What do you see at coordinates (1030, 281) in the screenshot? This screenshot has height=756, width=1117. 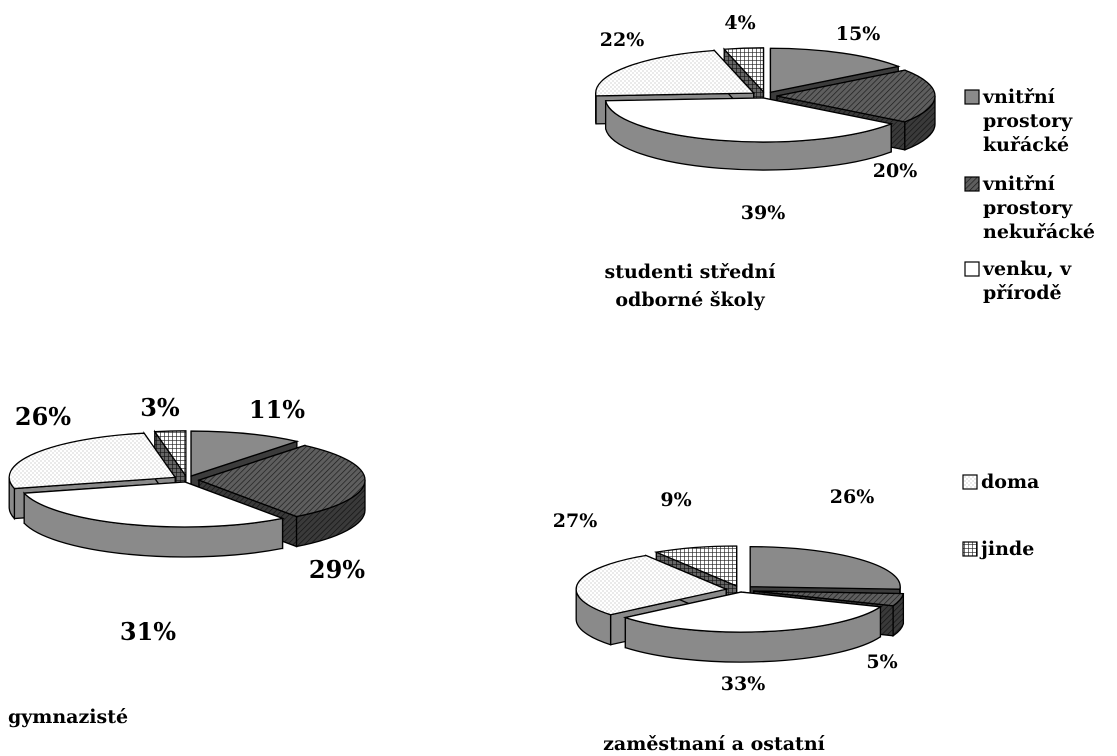 I see `legend-label-venku: venku, v přírodě` at bounding box center [1030, 281].